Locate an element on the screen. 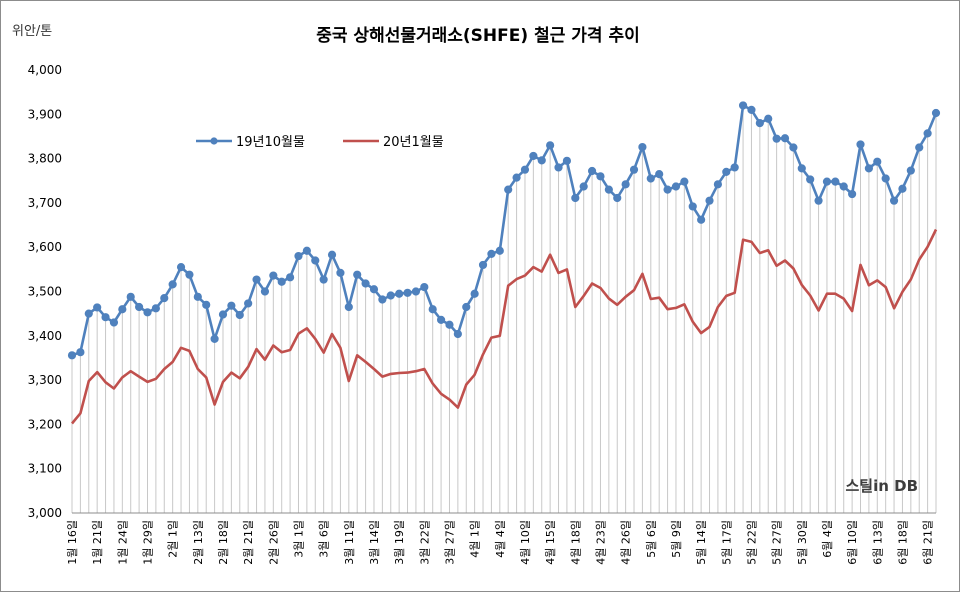 The width and height of the screenshot is (960, 596). x-tick-label: 6월 21일 is located at coordinates (928, 542).